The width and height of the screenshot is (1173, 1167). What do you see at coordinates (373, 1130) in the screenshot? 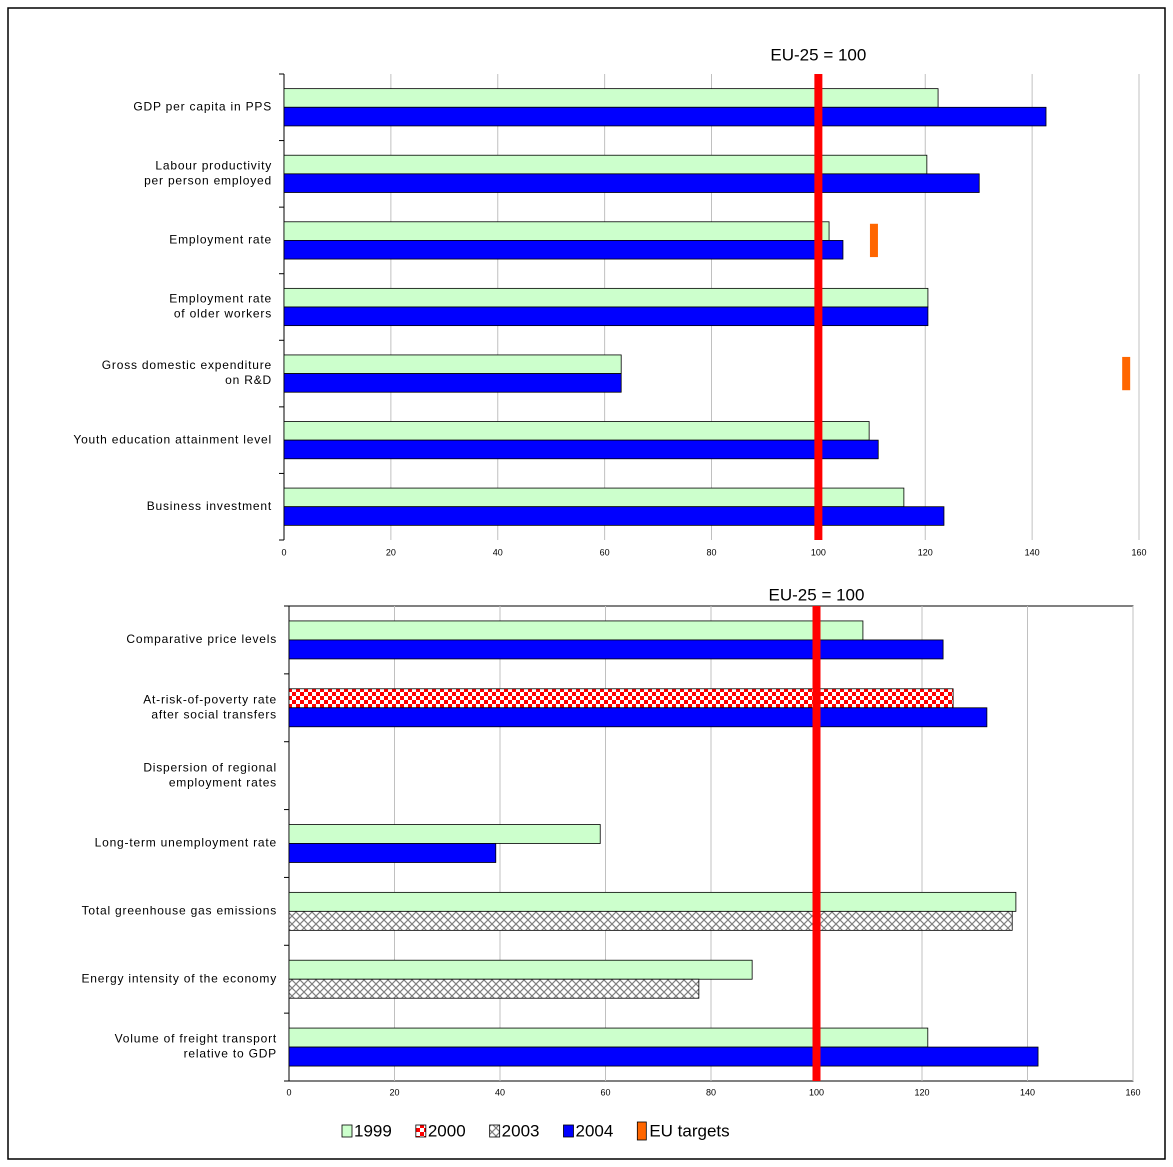
I see `legend-label: 1999` at bounding box center [373, 1130].